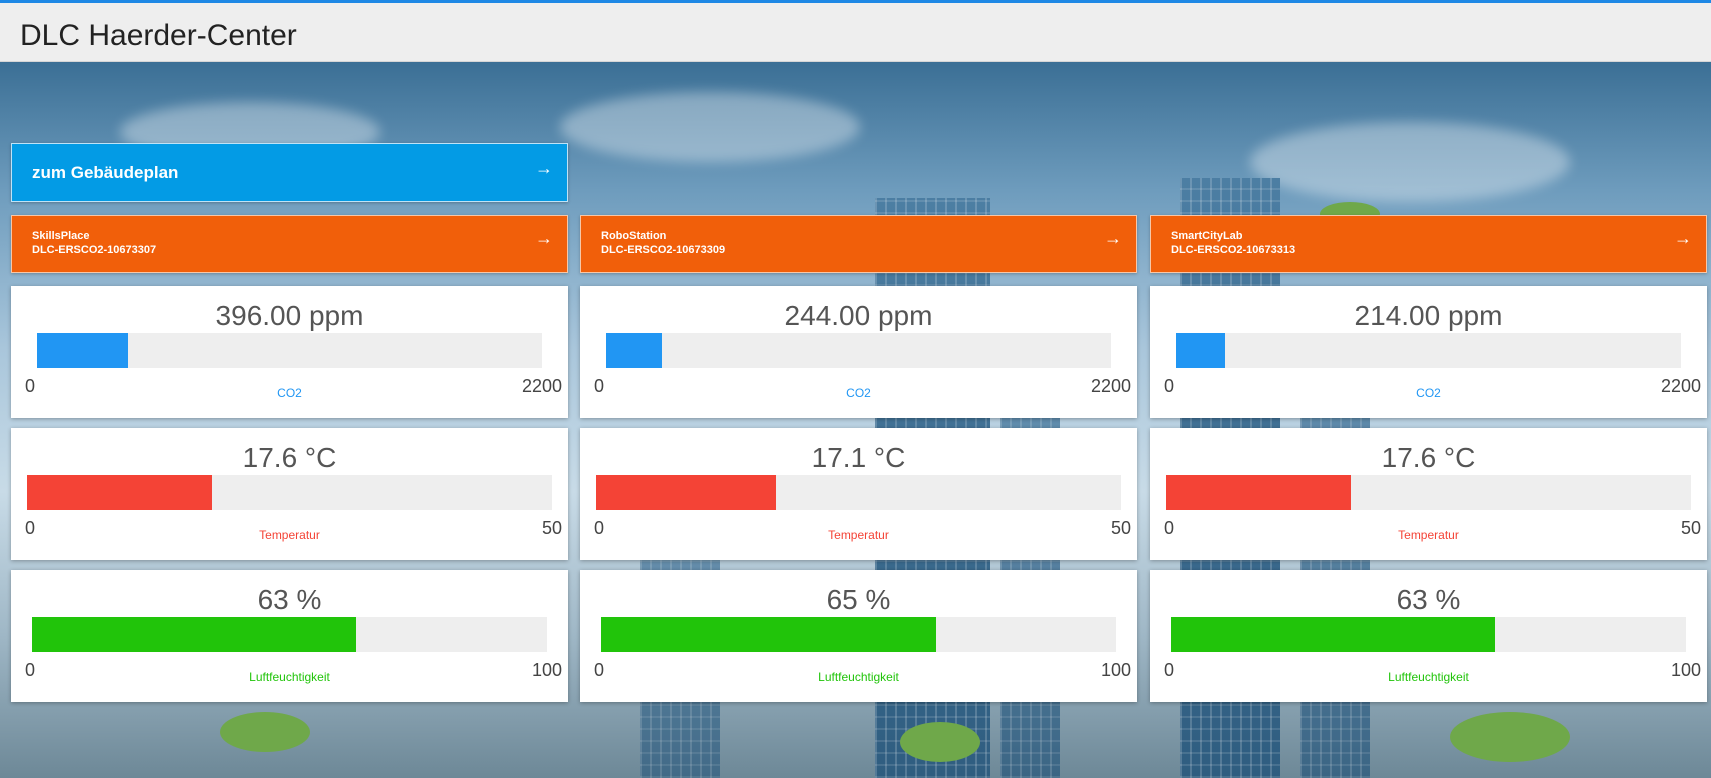 This screenshot has width=1711, height=778. Describe the element at coordinates (61, 236) in the screenshot. I see `room-name: SkillsPlace` at that location.